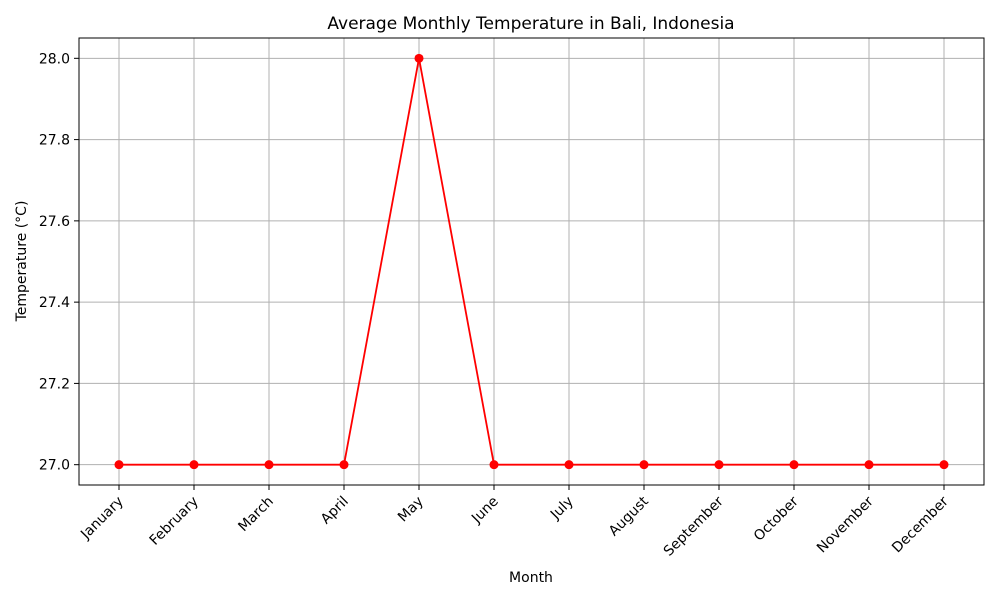 The height and width of the screenshot is (600, 1000). Describe the element at coordinates (569, 465) in the screenshot. I see `data-point-july` at that location.